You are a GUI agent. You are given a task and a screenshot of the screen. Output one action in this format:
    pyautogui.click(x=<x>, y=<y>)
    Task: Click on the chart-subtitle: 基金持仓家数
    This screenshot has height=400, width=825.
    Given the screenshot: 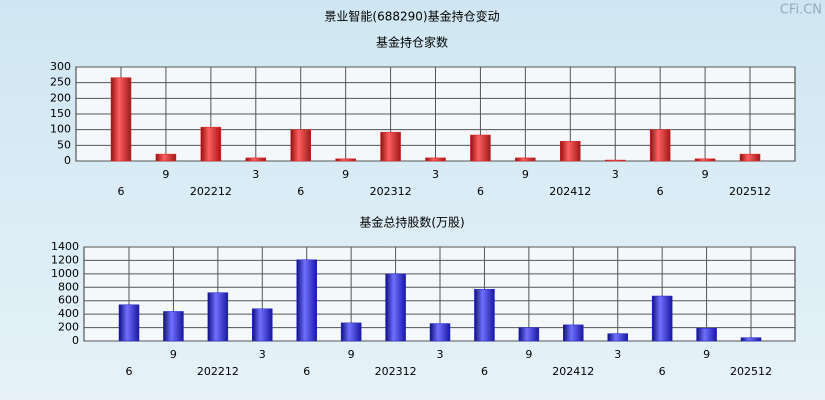 What is the action you would take?
    pyautogui.click(x=412, y=42)
    